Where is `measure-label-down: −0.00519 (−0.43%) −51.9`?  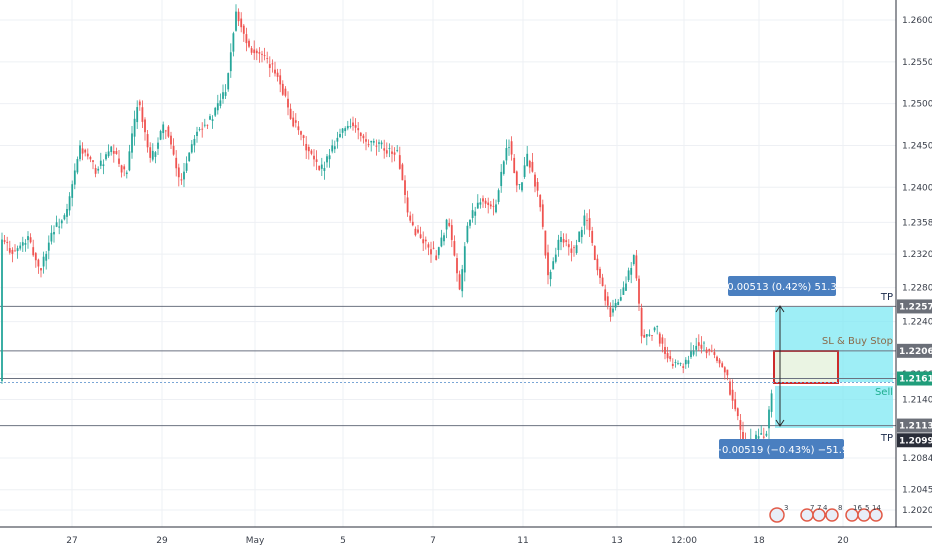 measure-label-down: −0.00519 (−0.43%) −51.9 is located at coordinates (781, 449).